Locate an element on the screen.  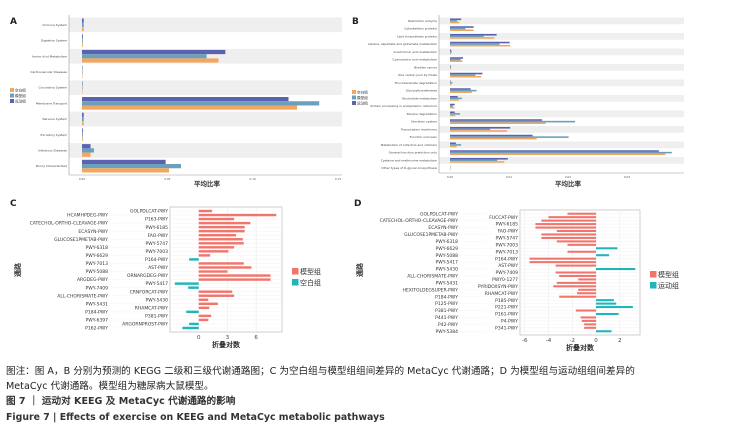
category-label: P125-PWY is located at coordinates (446, 304).